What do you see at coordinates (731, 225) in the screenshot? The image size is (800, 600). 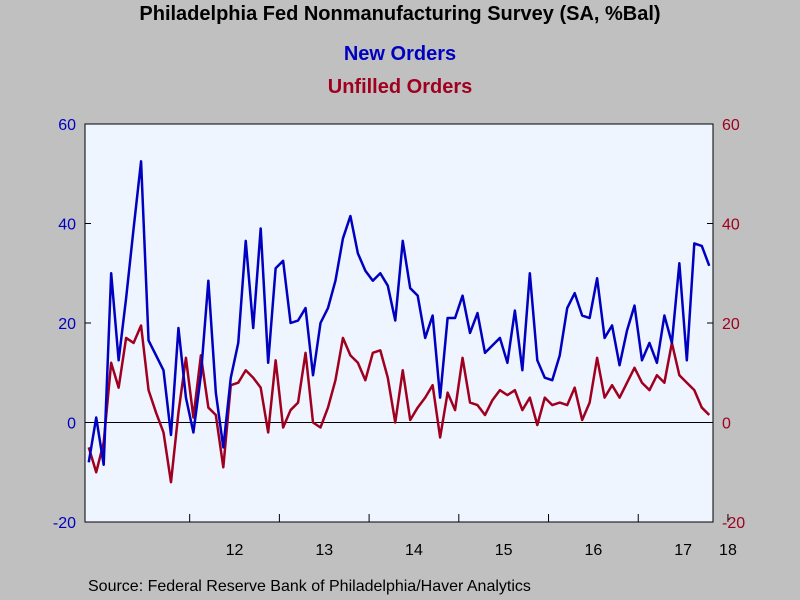 I see `y-tick-label-right: 40` at bounding box center [731, 225].